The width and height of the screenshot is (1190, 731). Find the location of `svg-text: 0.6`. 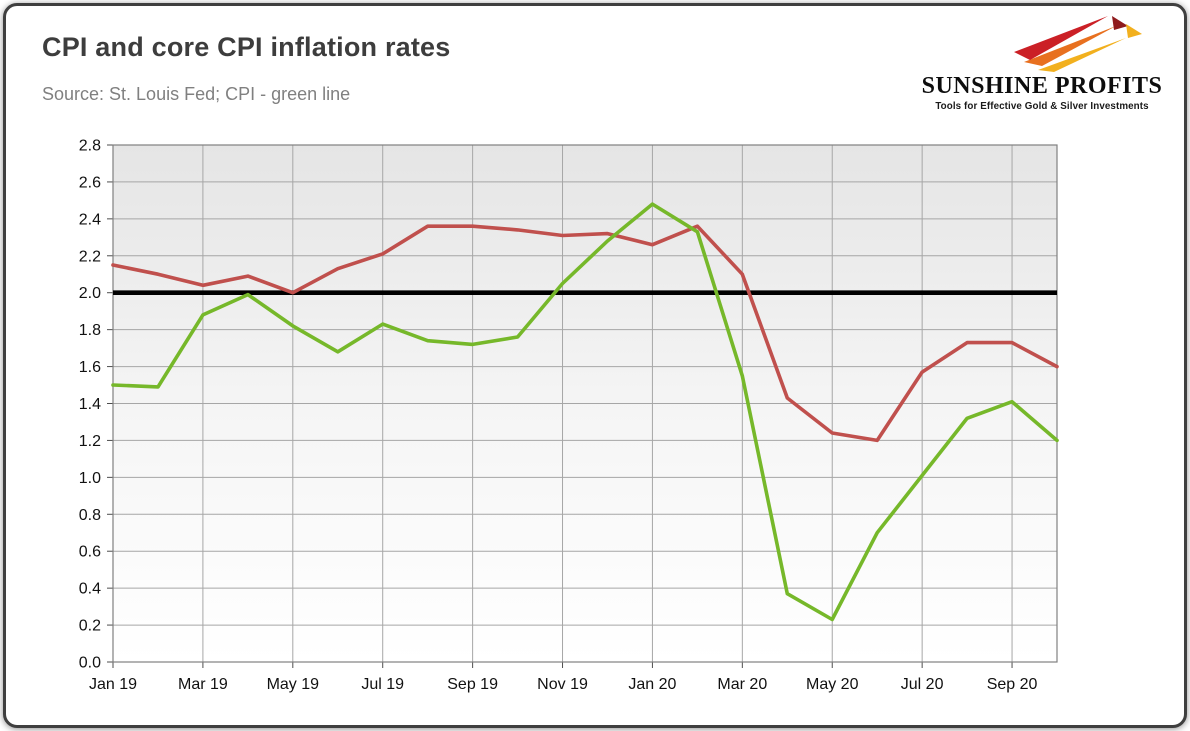

svg-text: 0.6 is located at coordinates (90, 552).